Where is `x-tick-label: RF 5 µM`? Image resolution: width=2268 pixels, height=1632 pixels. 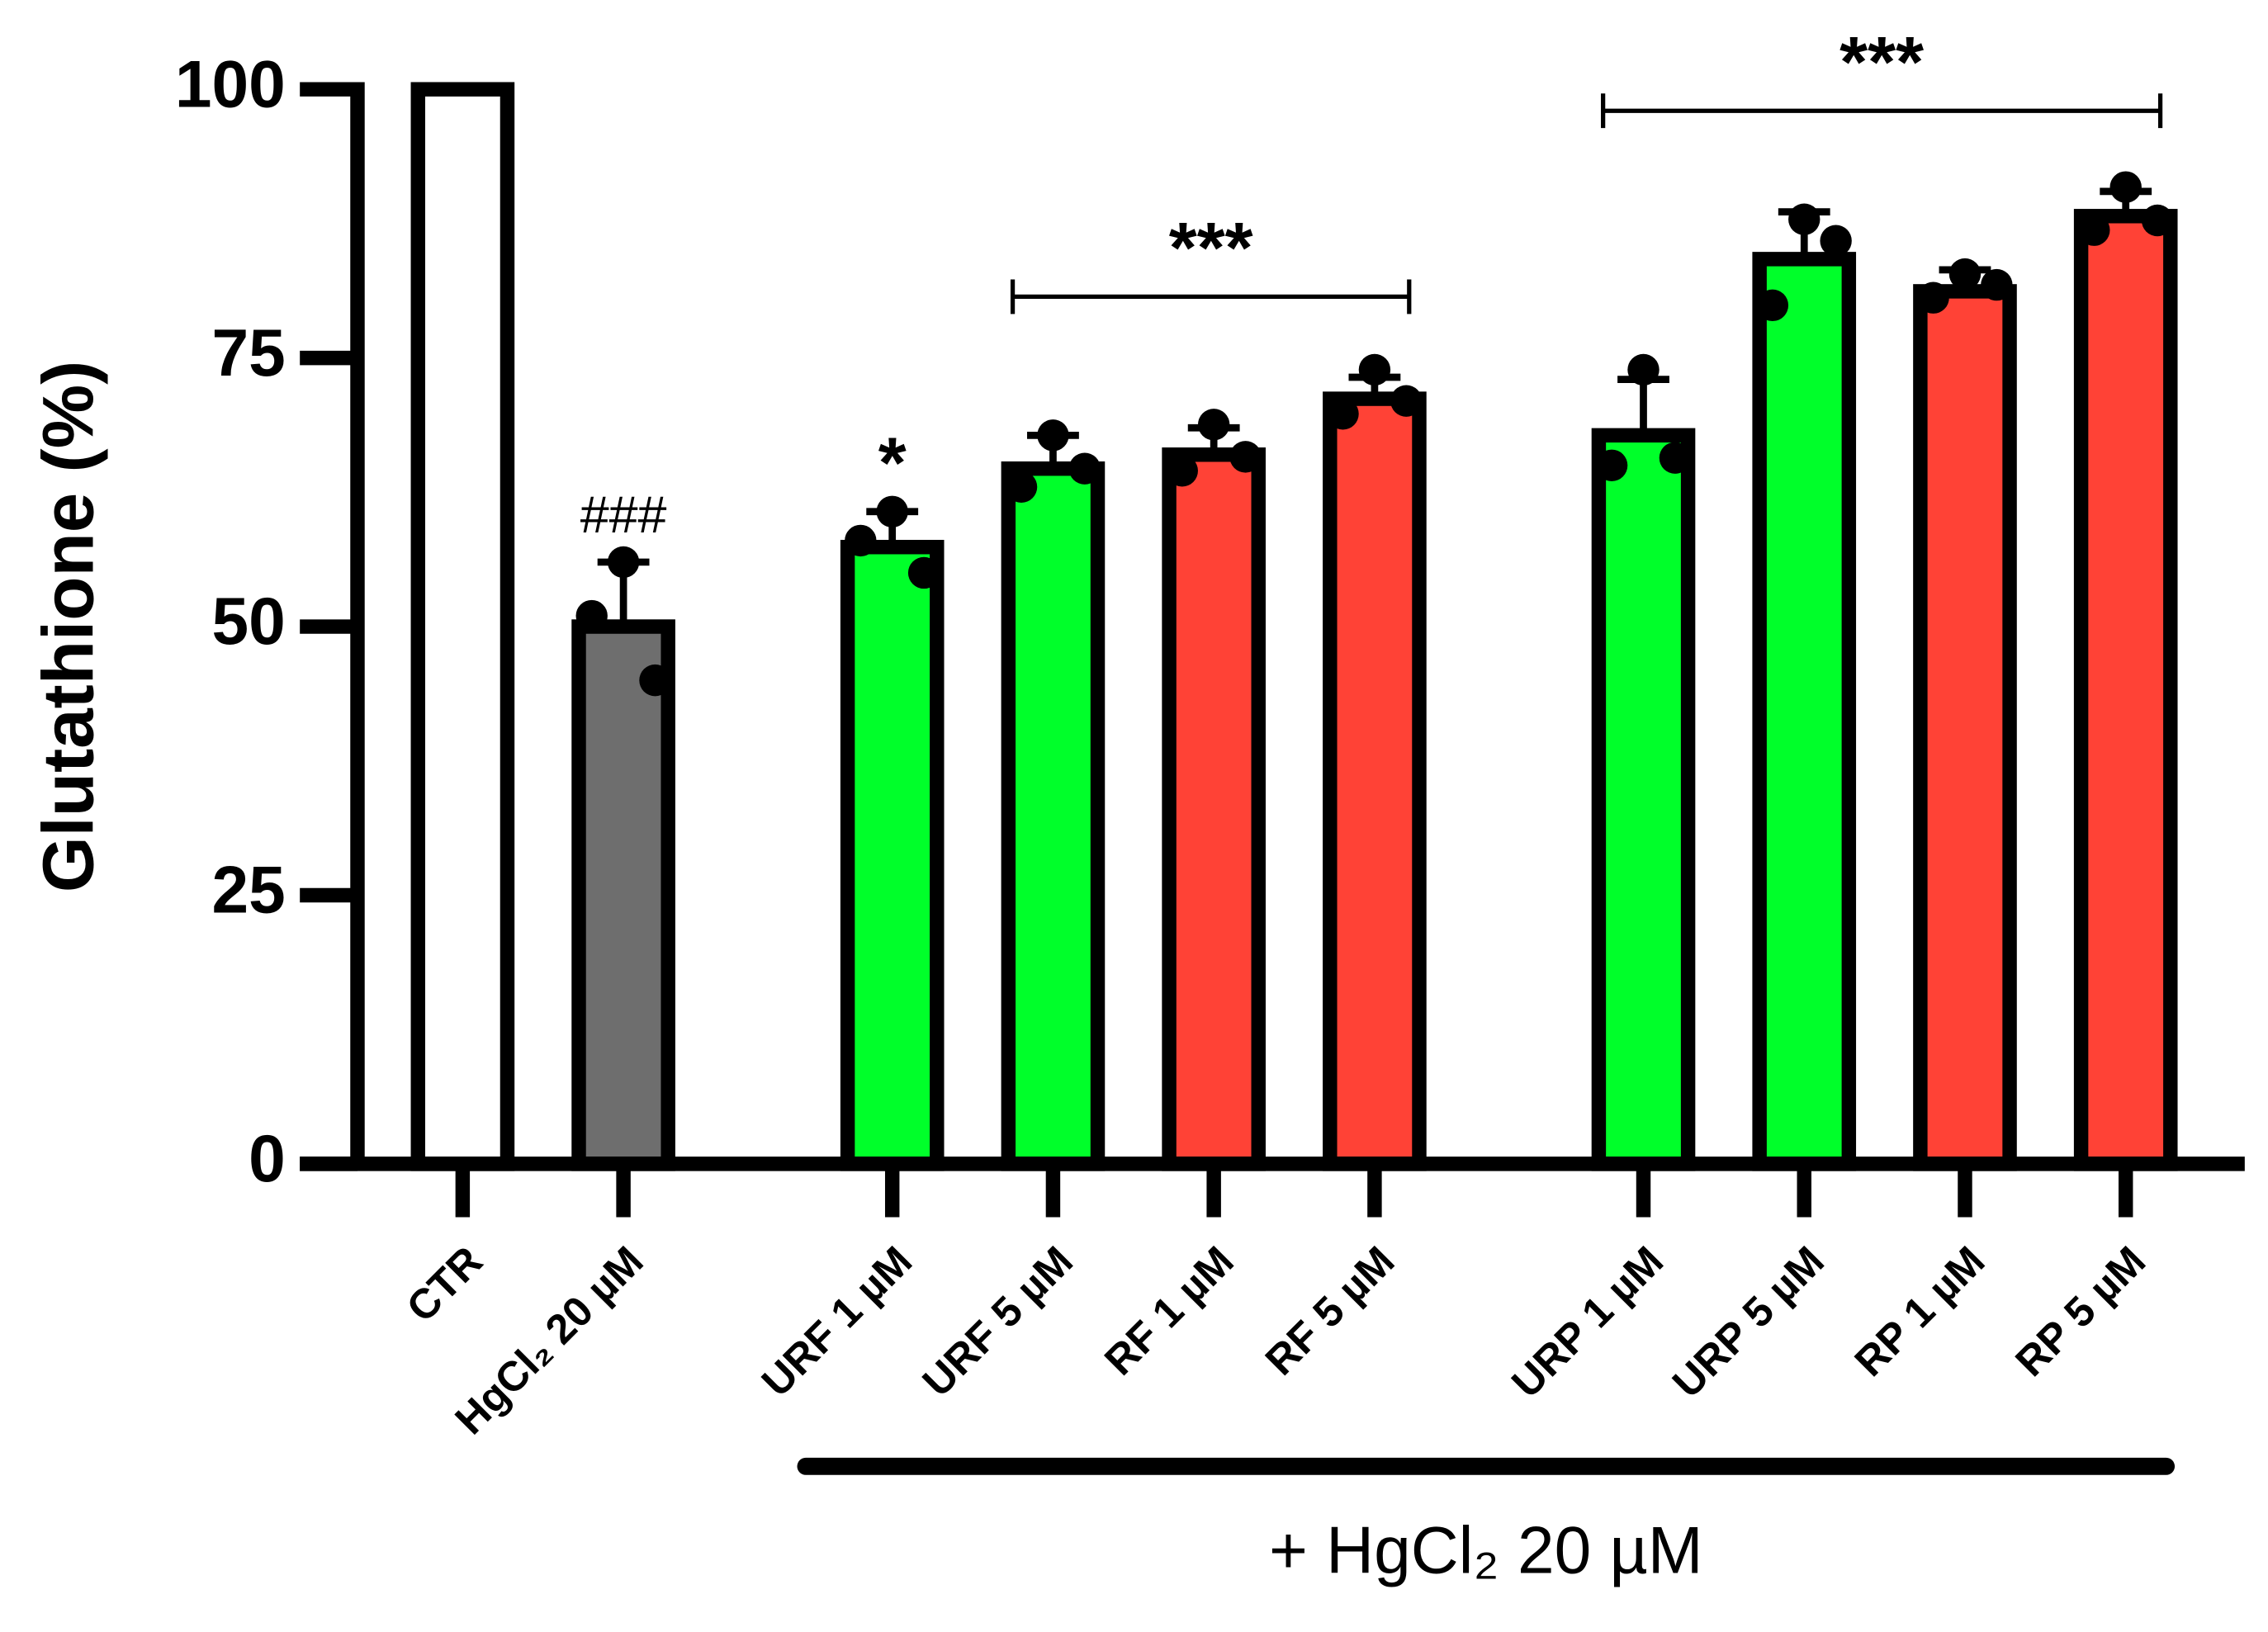 x-tick-label: RF 5 µM is located at coordinates (1329, 1310).